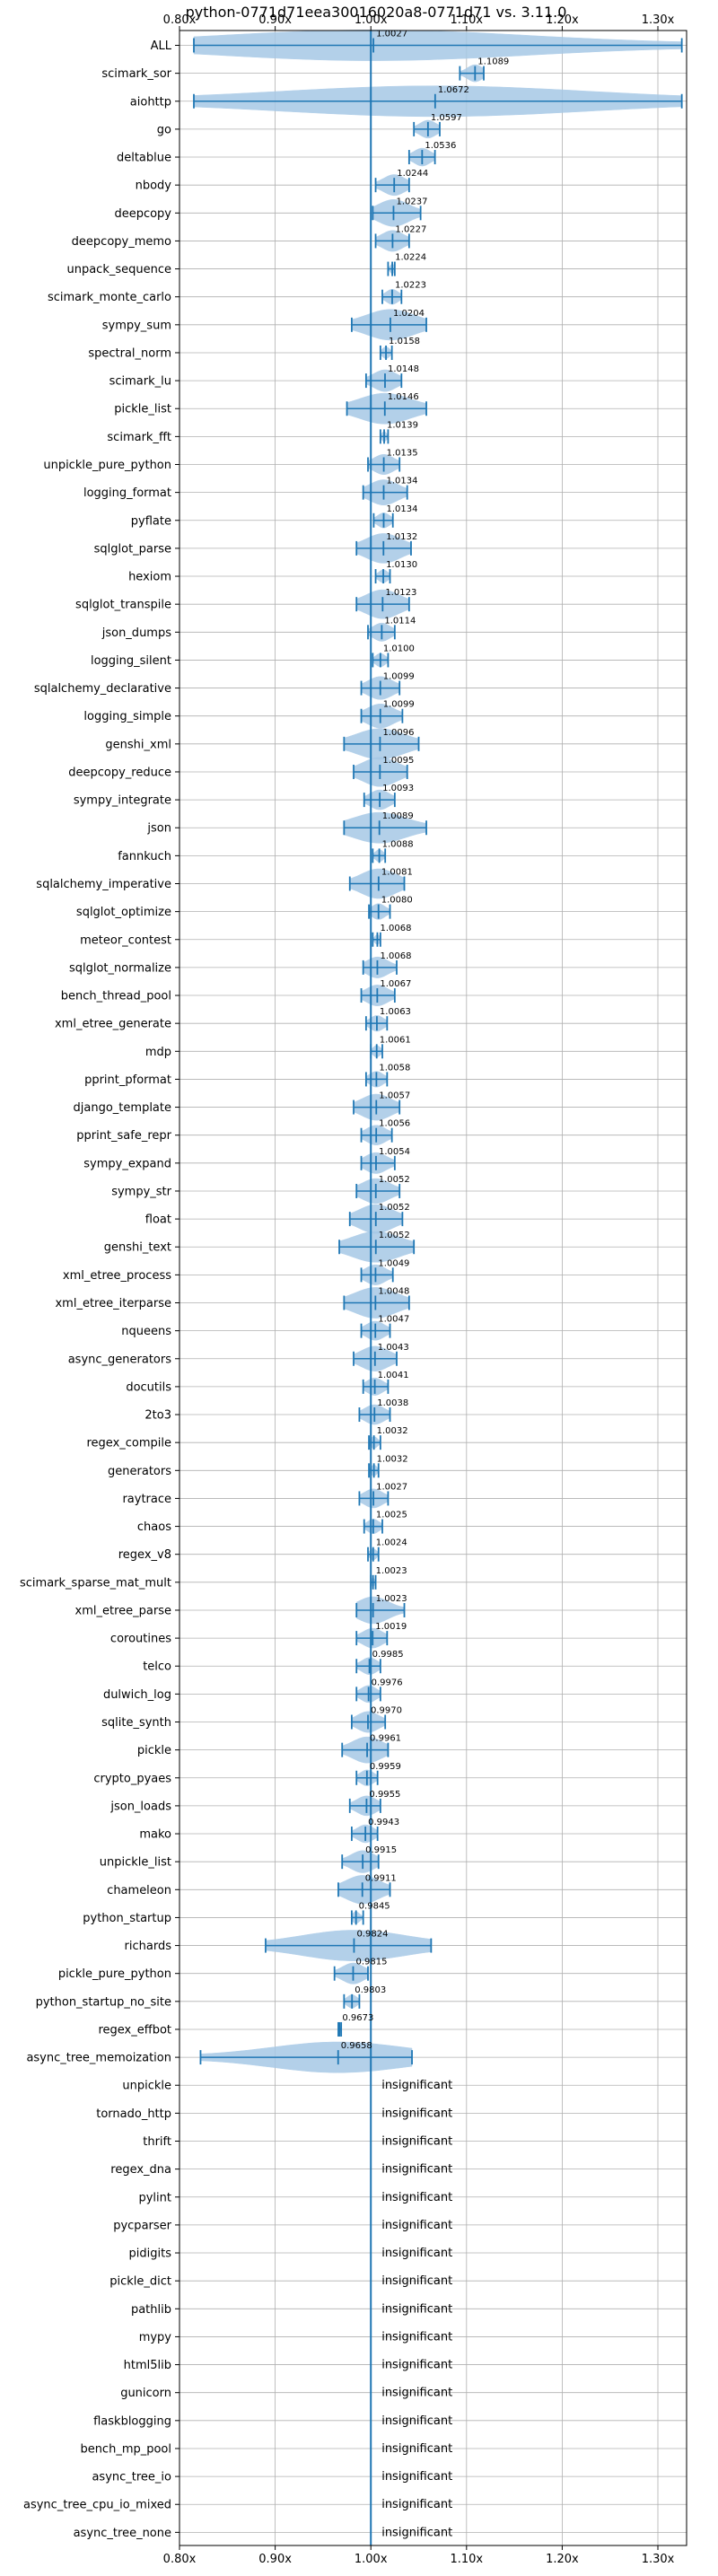  I want to click on benchmark-name: pickle_list, so click(142, 409).